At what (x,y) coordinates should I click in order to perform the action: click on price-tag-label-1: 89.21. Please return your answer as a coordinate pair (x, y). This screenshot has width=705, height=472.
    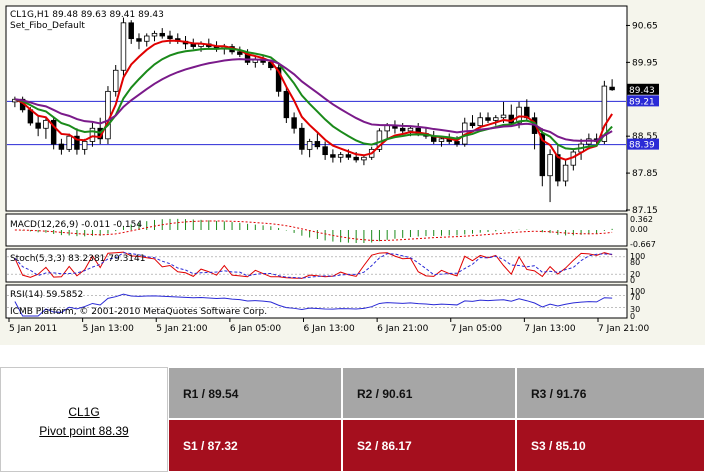
    Looking at the image, I should click on (642, 102).